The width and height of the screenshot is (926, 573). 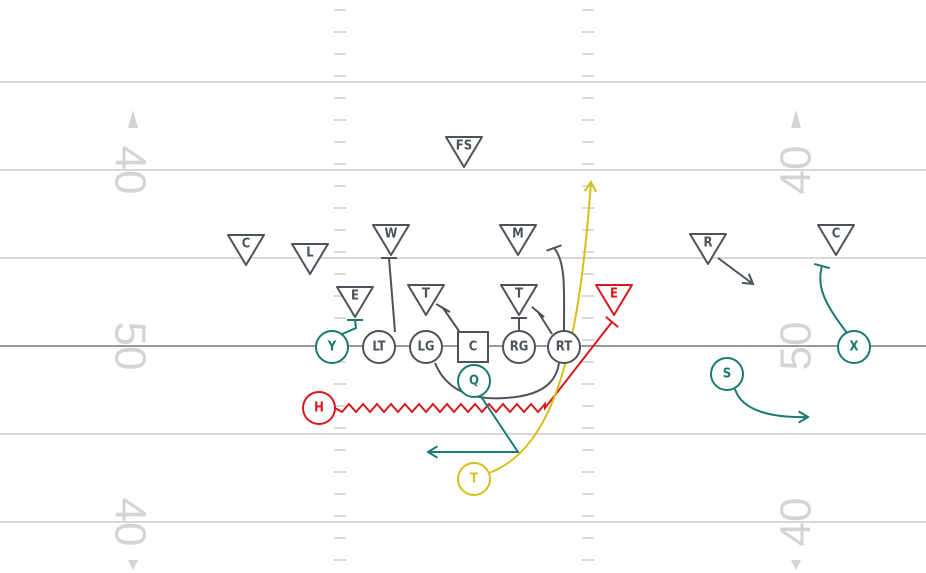 I want to click on pull-route, so click(x=497, y=381).